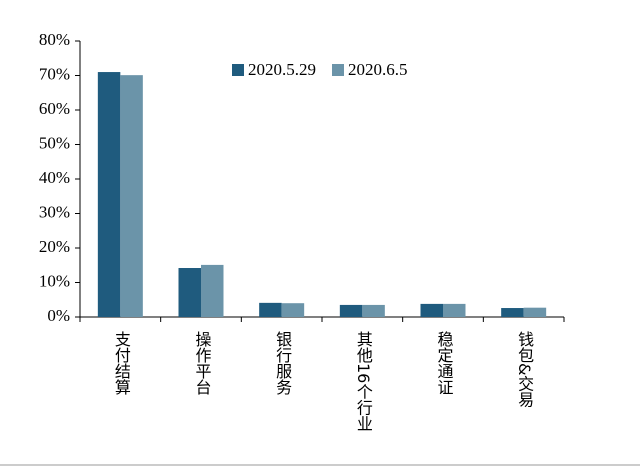  What do you see at coordinates (54, 177) in the screenshot?
I see `y-tick-label: 40%` at bounding box center [54, 177].